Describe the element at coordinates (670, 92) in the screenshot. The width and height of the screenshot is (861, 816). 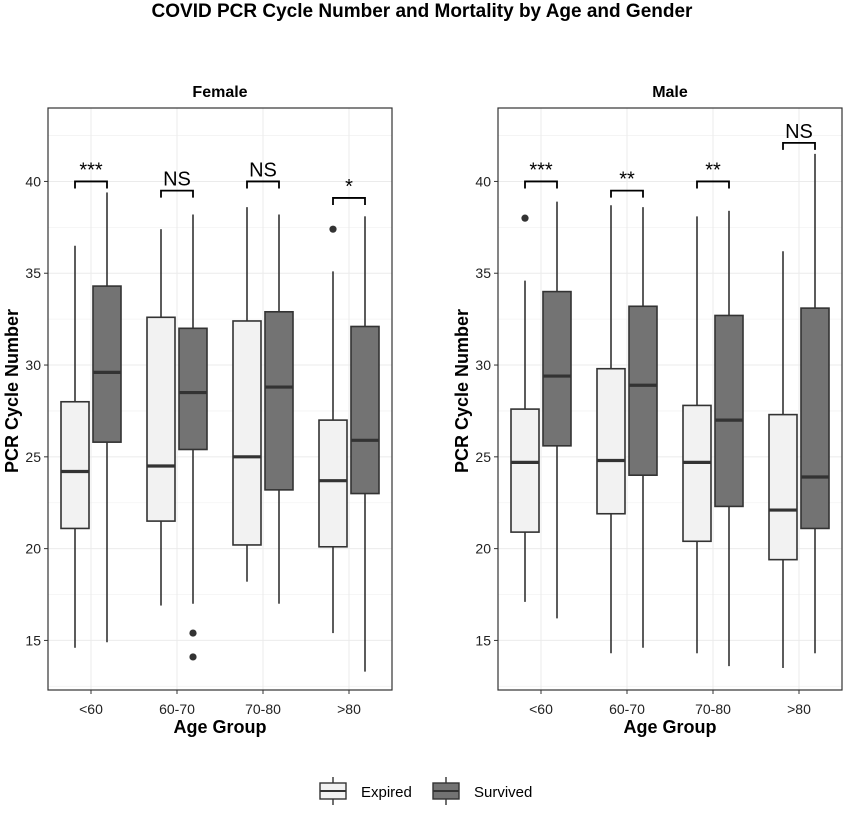
I see `facet-title: Male` at that location.